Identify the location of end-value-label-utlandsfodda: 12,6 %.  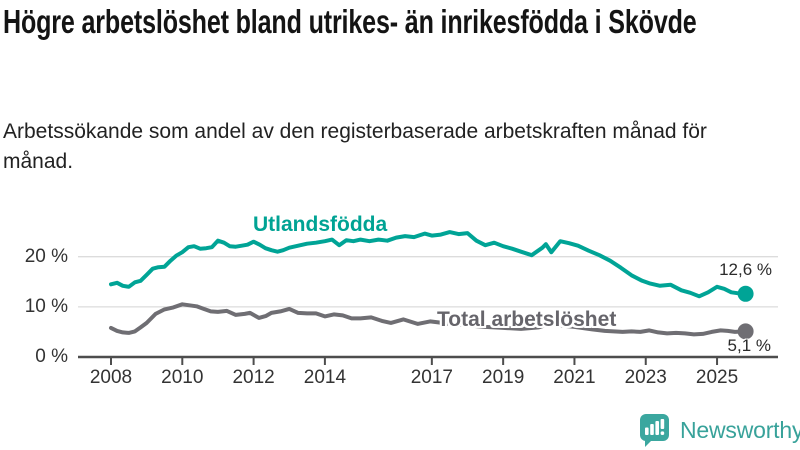
(745, 269).